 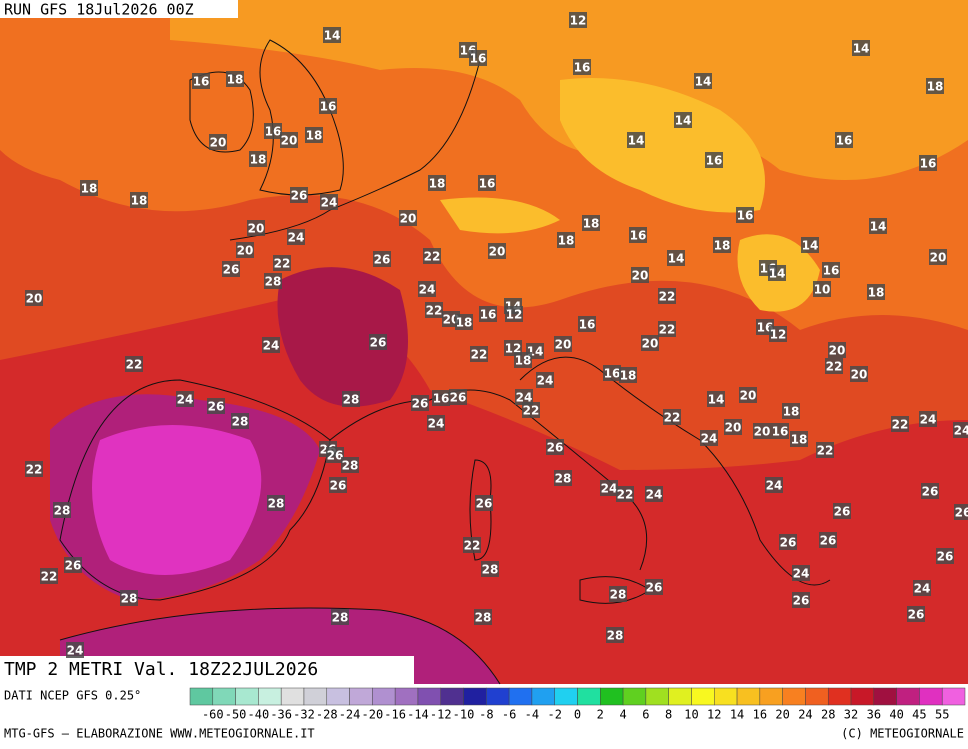 I want to click on label-value: 10, so click(x=822, y=290).